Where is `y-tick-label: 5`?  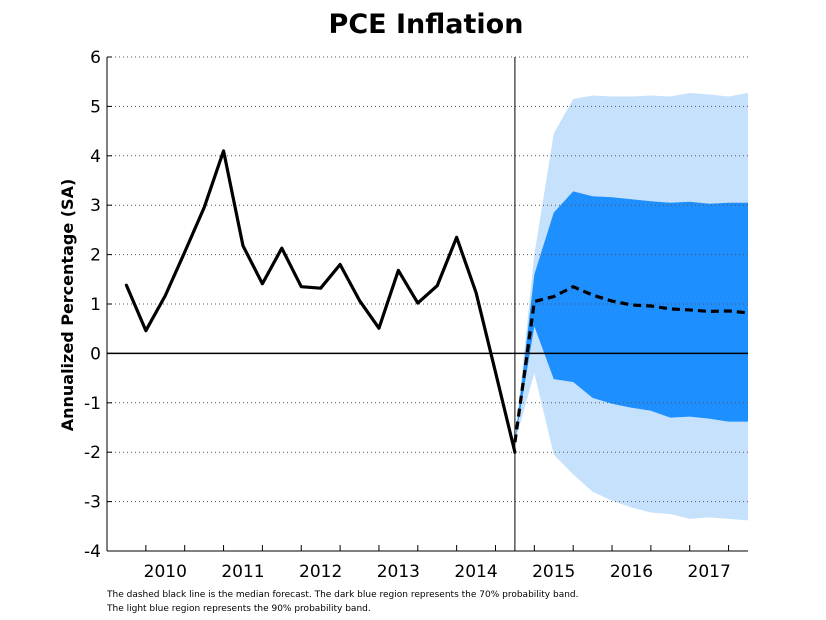 y-tick-label: 5 is located at coordinates (95, 107).